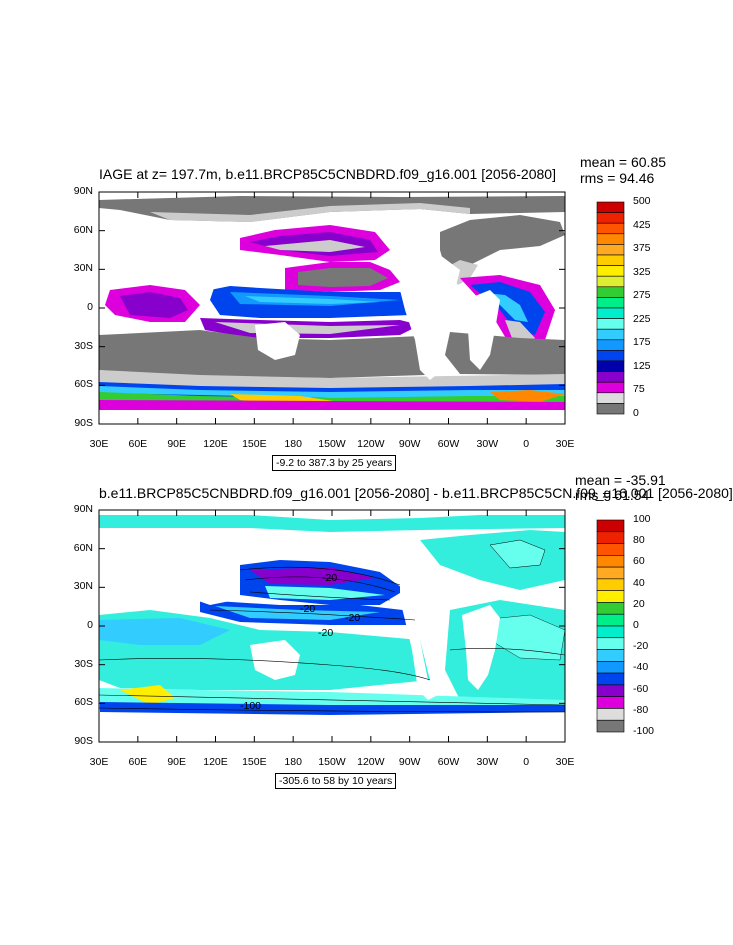 The height and width of the screenshot is (945, 733). What do you see at coordinates (641, 667) in the screenshot?
I see `colorbar-label: -40` at bounding box center [641, 667].